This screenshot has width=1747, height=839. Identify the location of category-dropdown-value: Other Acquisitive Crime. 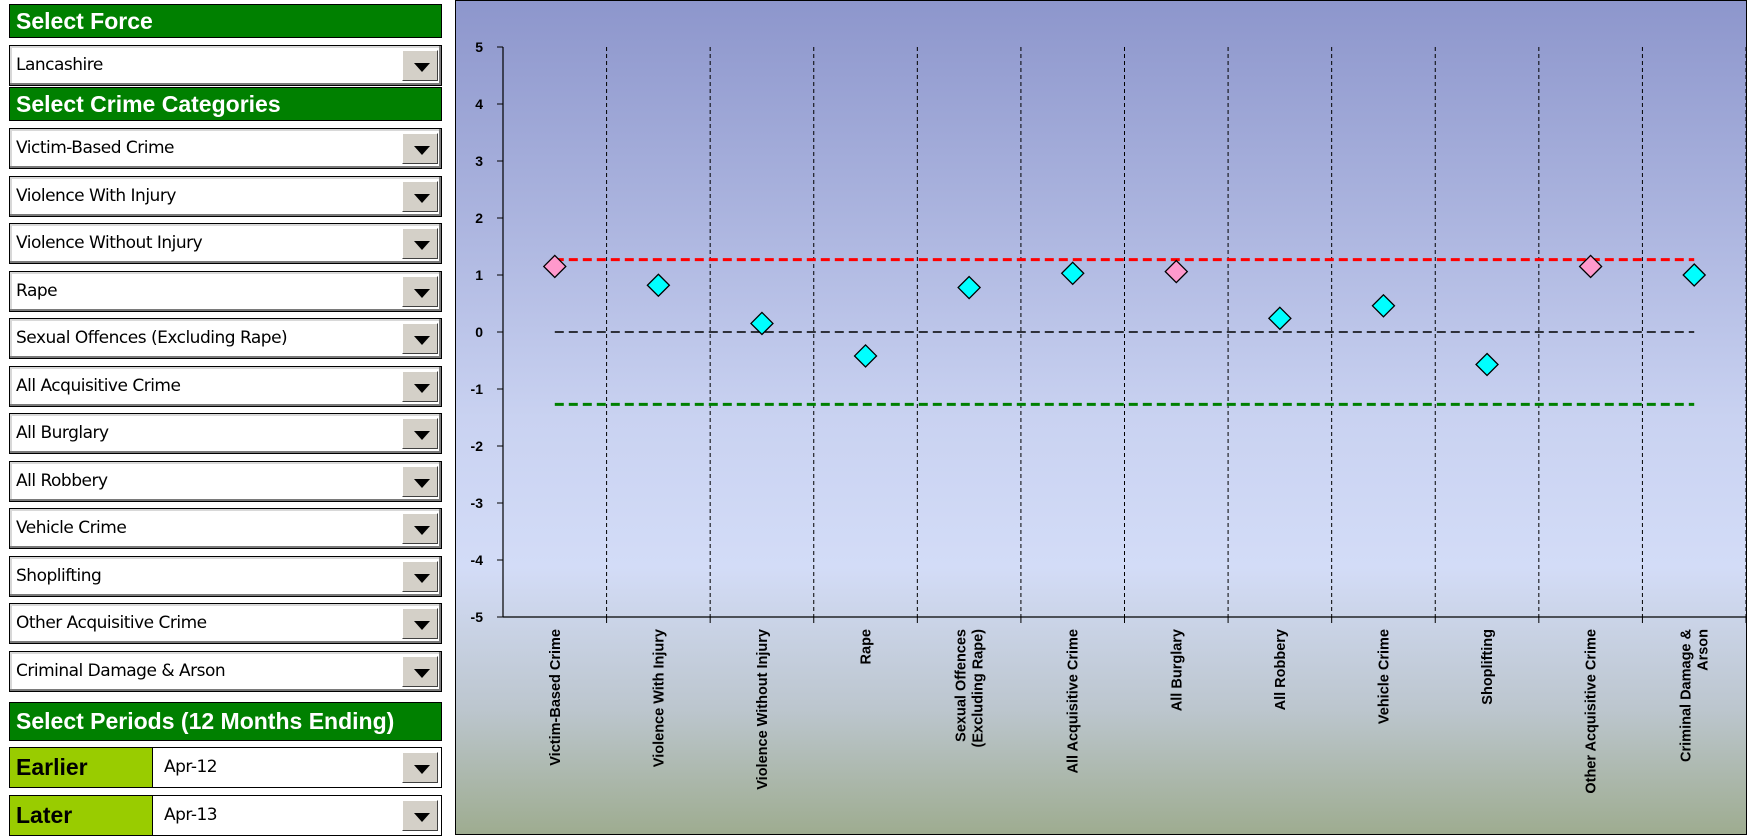
(111, 623).